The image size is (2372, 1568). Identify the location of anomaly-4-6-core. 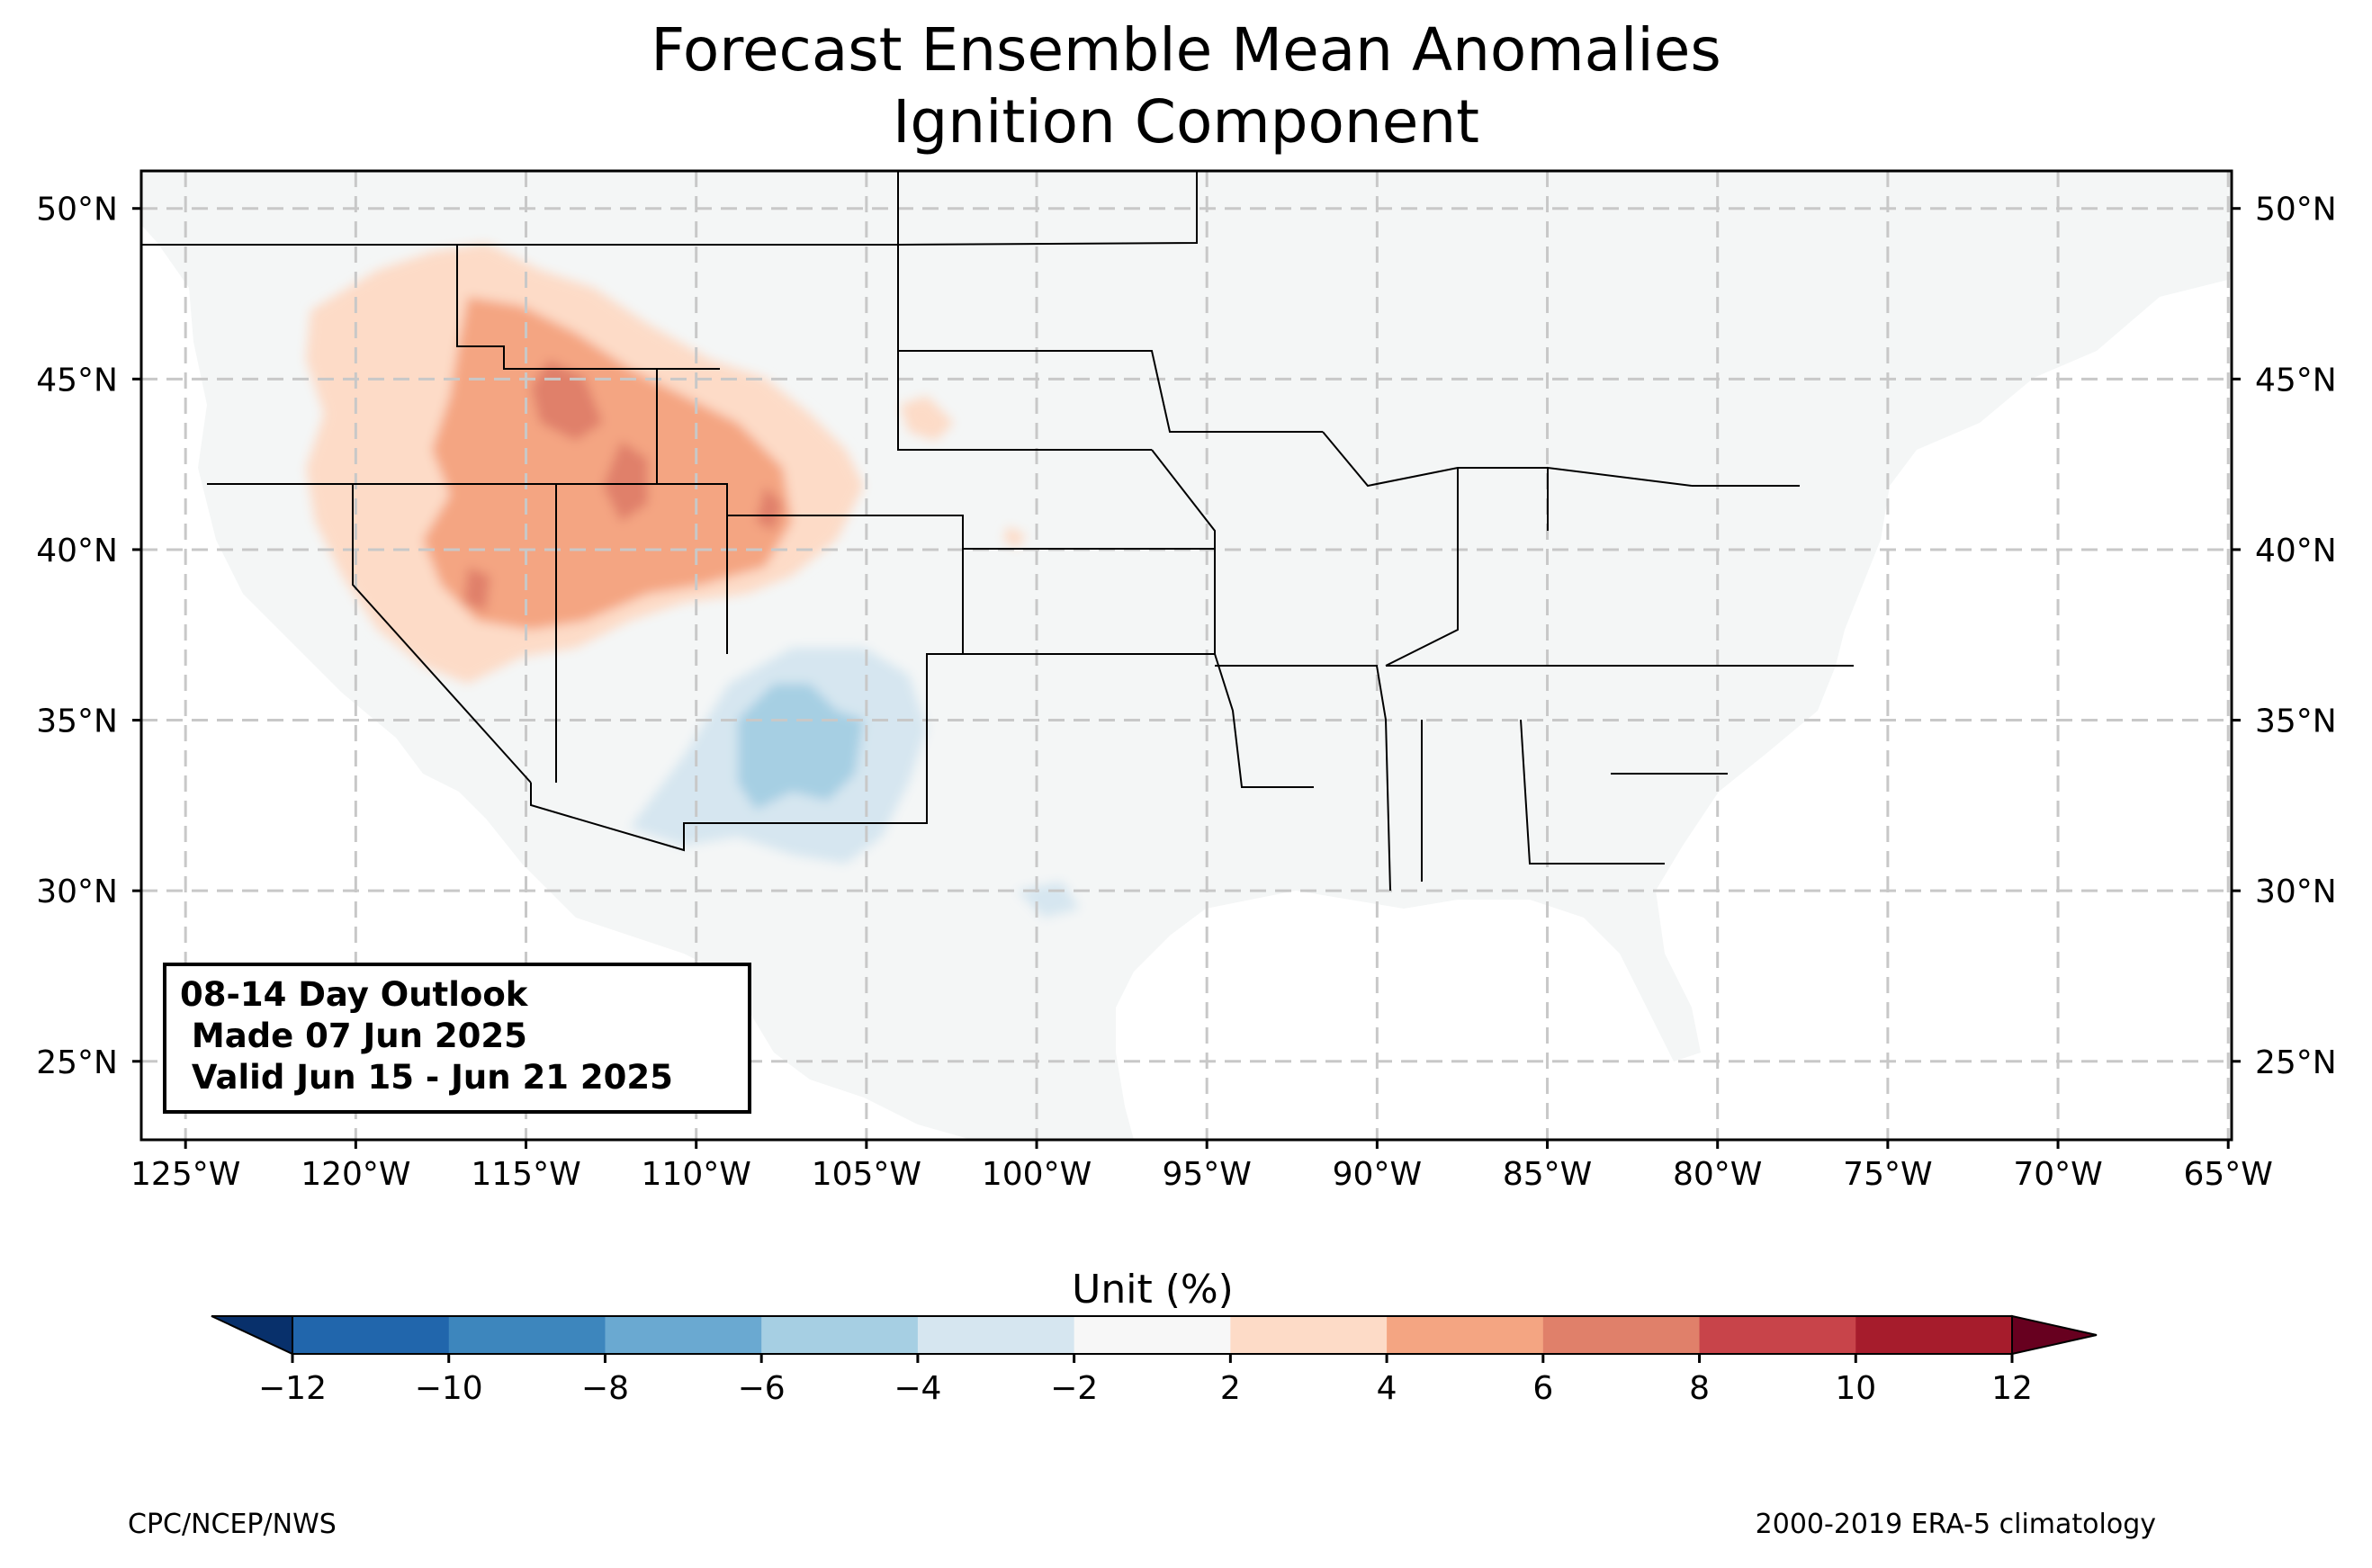
(607, 463).